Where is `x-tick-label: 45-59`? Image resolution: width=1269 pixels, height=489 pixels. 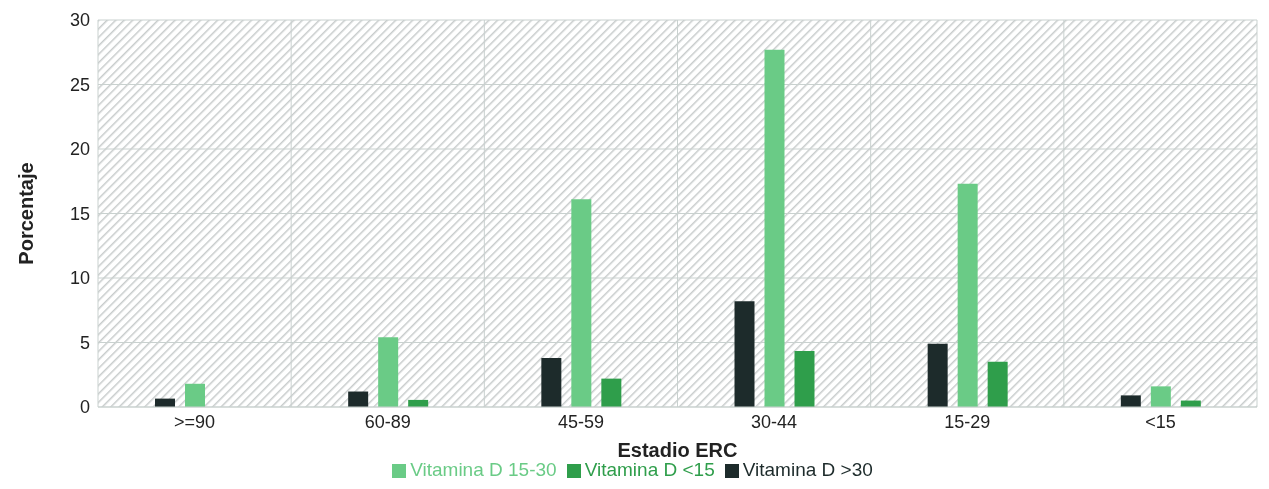
x-tick-label: 45-59 is located at coordinates (580, 421).